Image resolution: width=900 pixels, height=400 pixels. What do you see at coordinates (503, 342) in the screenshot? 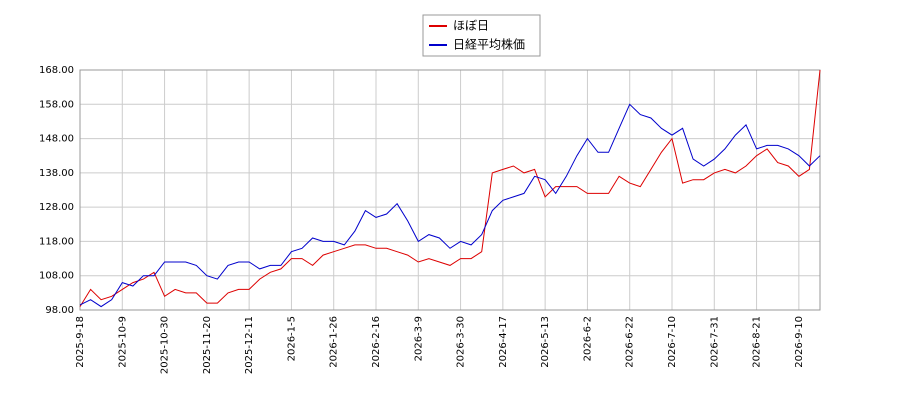
I see `x-tick-label: 2026-4-17` at bounding box center [503, 342].